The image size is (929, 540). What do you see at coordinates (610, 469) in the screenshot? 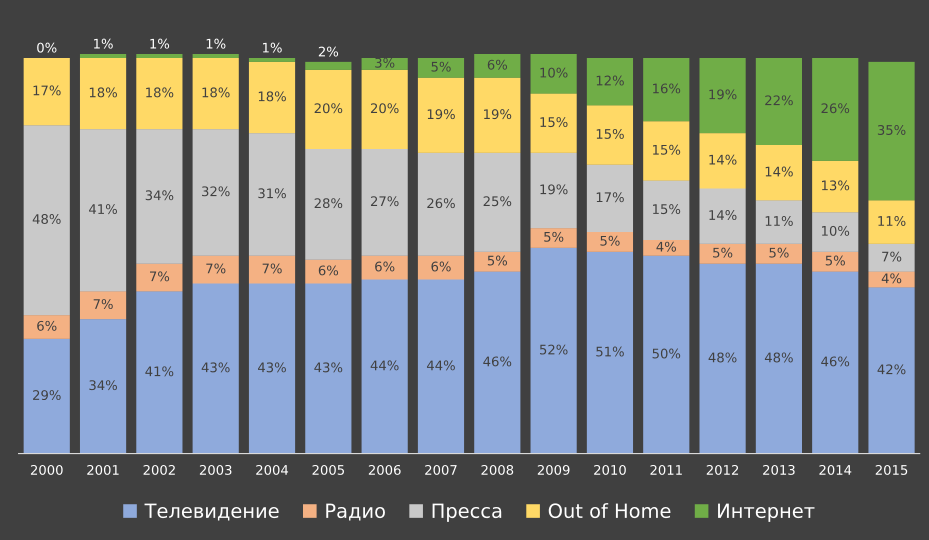
I see `x-tick-label: 2010` at bounding box center [610, 469].